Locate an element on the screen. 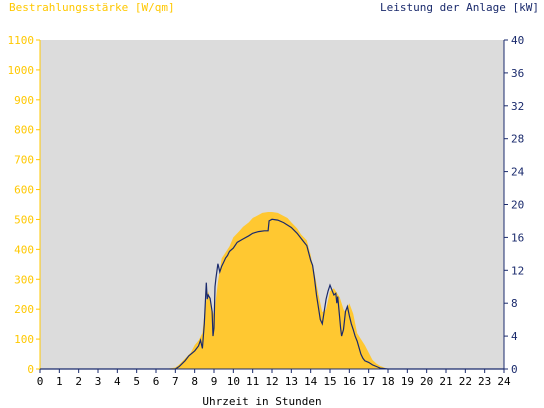 The image size is (544, 408). x-tick-label: 16 is located at coordinates (349, 381).